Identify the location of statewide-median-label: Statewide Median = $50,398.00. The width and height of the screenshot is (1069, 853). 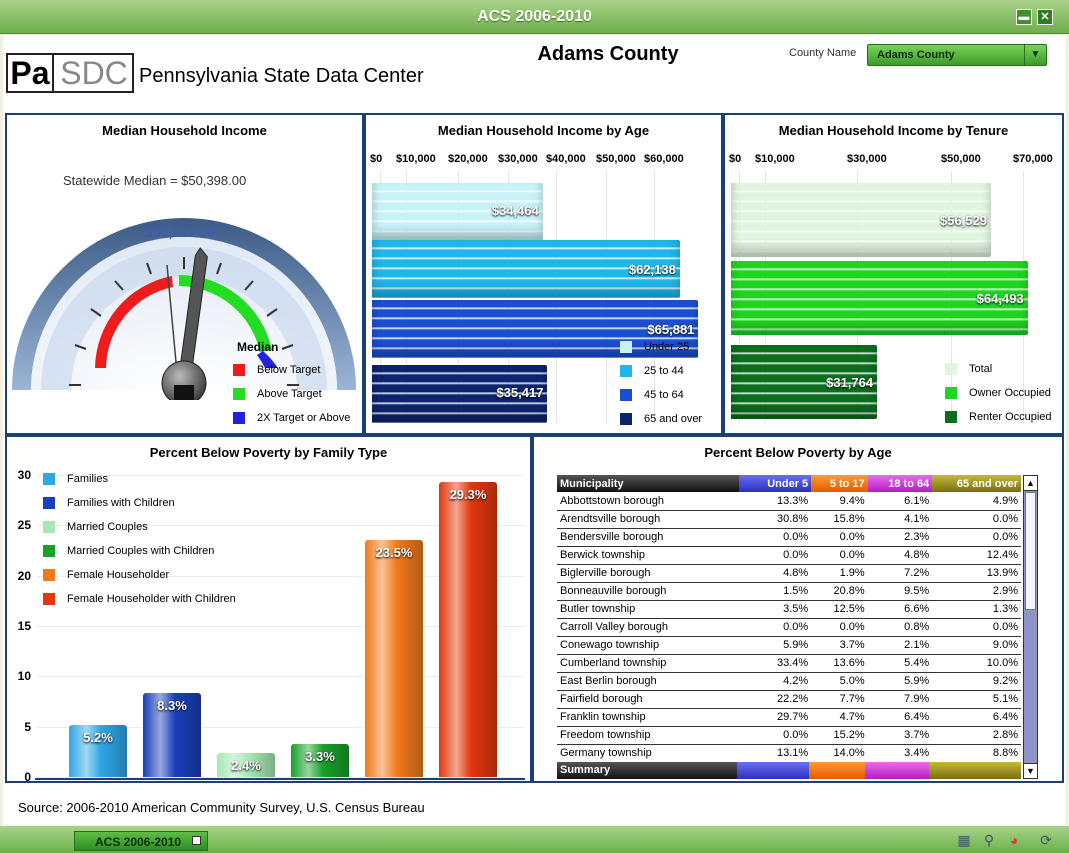
(155, 180).